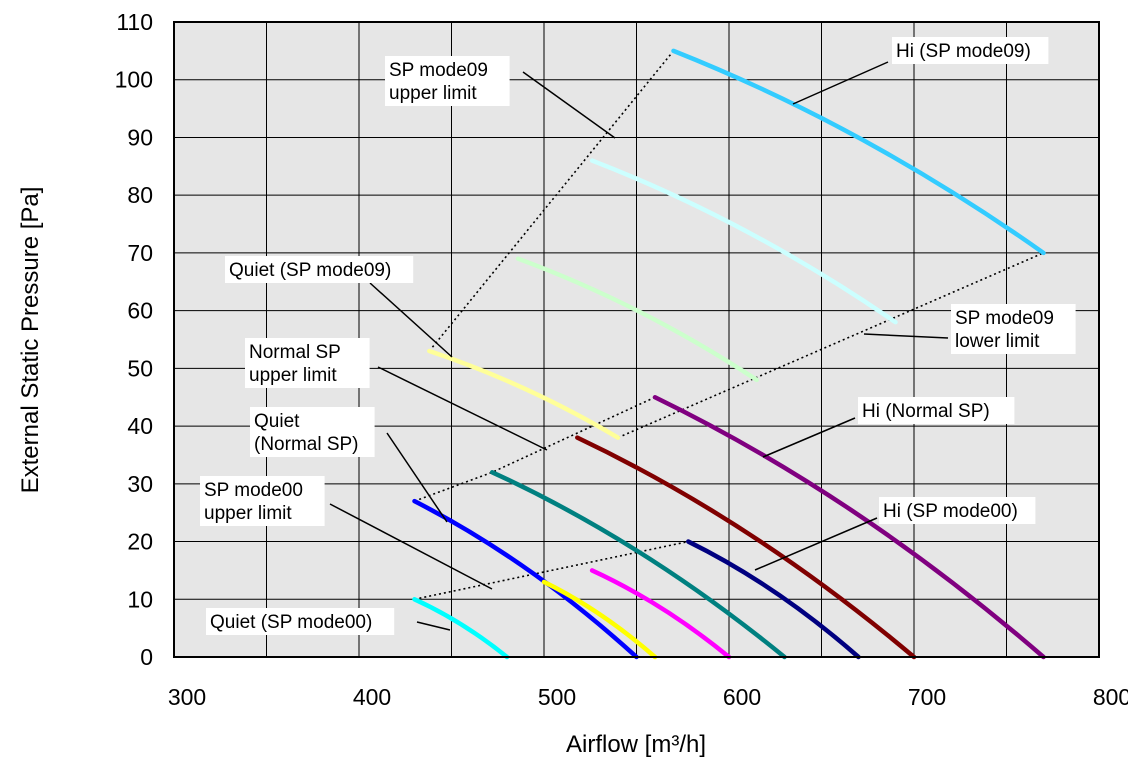  I want to click on annotation-label: Hi (Normal SP), so click(926, 411).